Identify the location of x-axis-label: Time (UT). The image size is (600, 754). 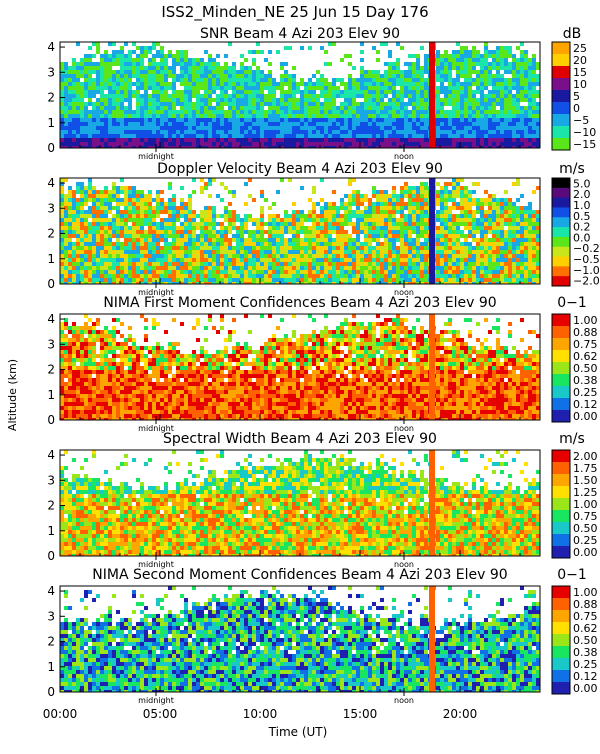
(298, 732).